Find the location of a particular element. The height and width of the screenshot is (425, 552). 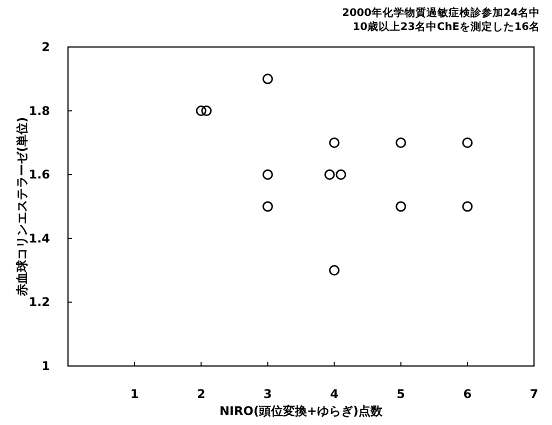

y-tick-label: 2 is located at coordinates (46, 47).